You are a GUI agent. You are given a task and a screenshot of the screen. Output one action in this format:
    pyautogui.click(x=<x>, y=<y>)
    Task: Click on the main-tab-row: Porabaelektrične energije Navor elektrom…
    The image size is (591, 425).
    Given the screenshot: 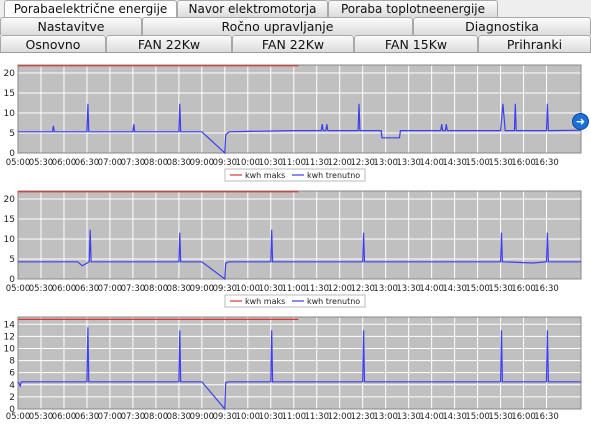 What is the action you would take?
    pyautogui.click(x=295, y=8)
    